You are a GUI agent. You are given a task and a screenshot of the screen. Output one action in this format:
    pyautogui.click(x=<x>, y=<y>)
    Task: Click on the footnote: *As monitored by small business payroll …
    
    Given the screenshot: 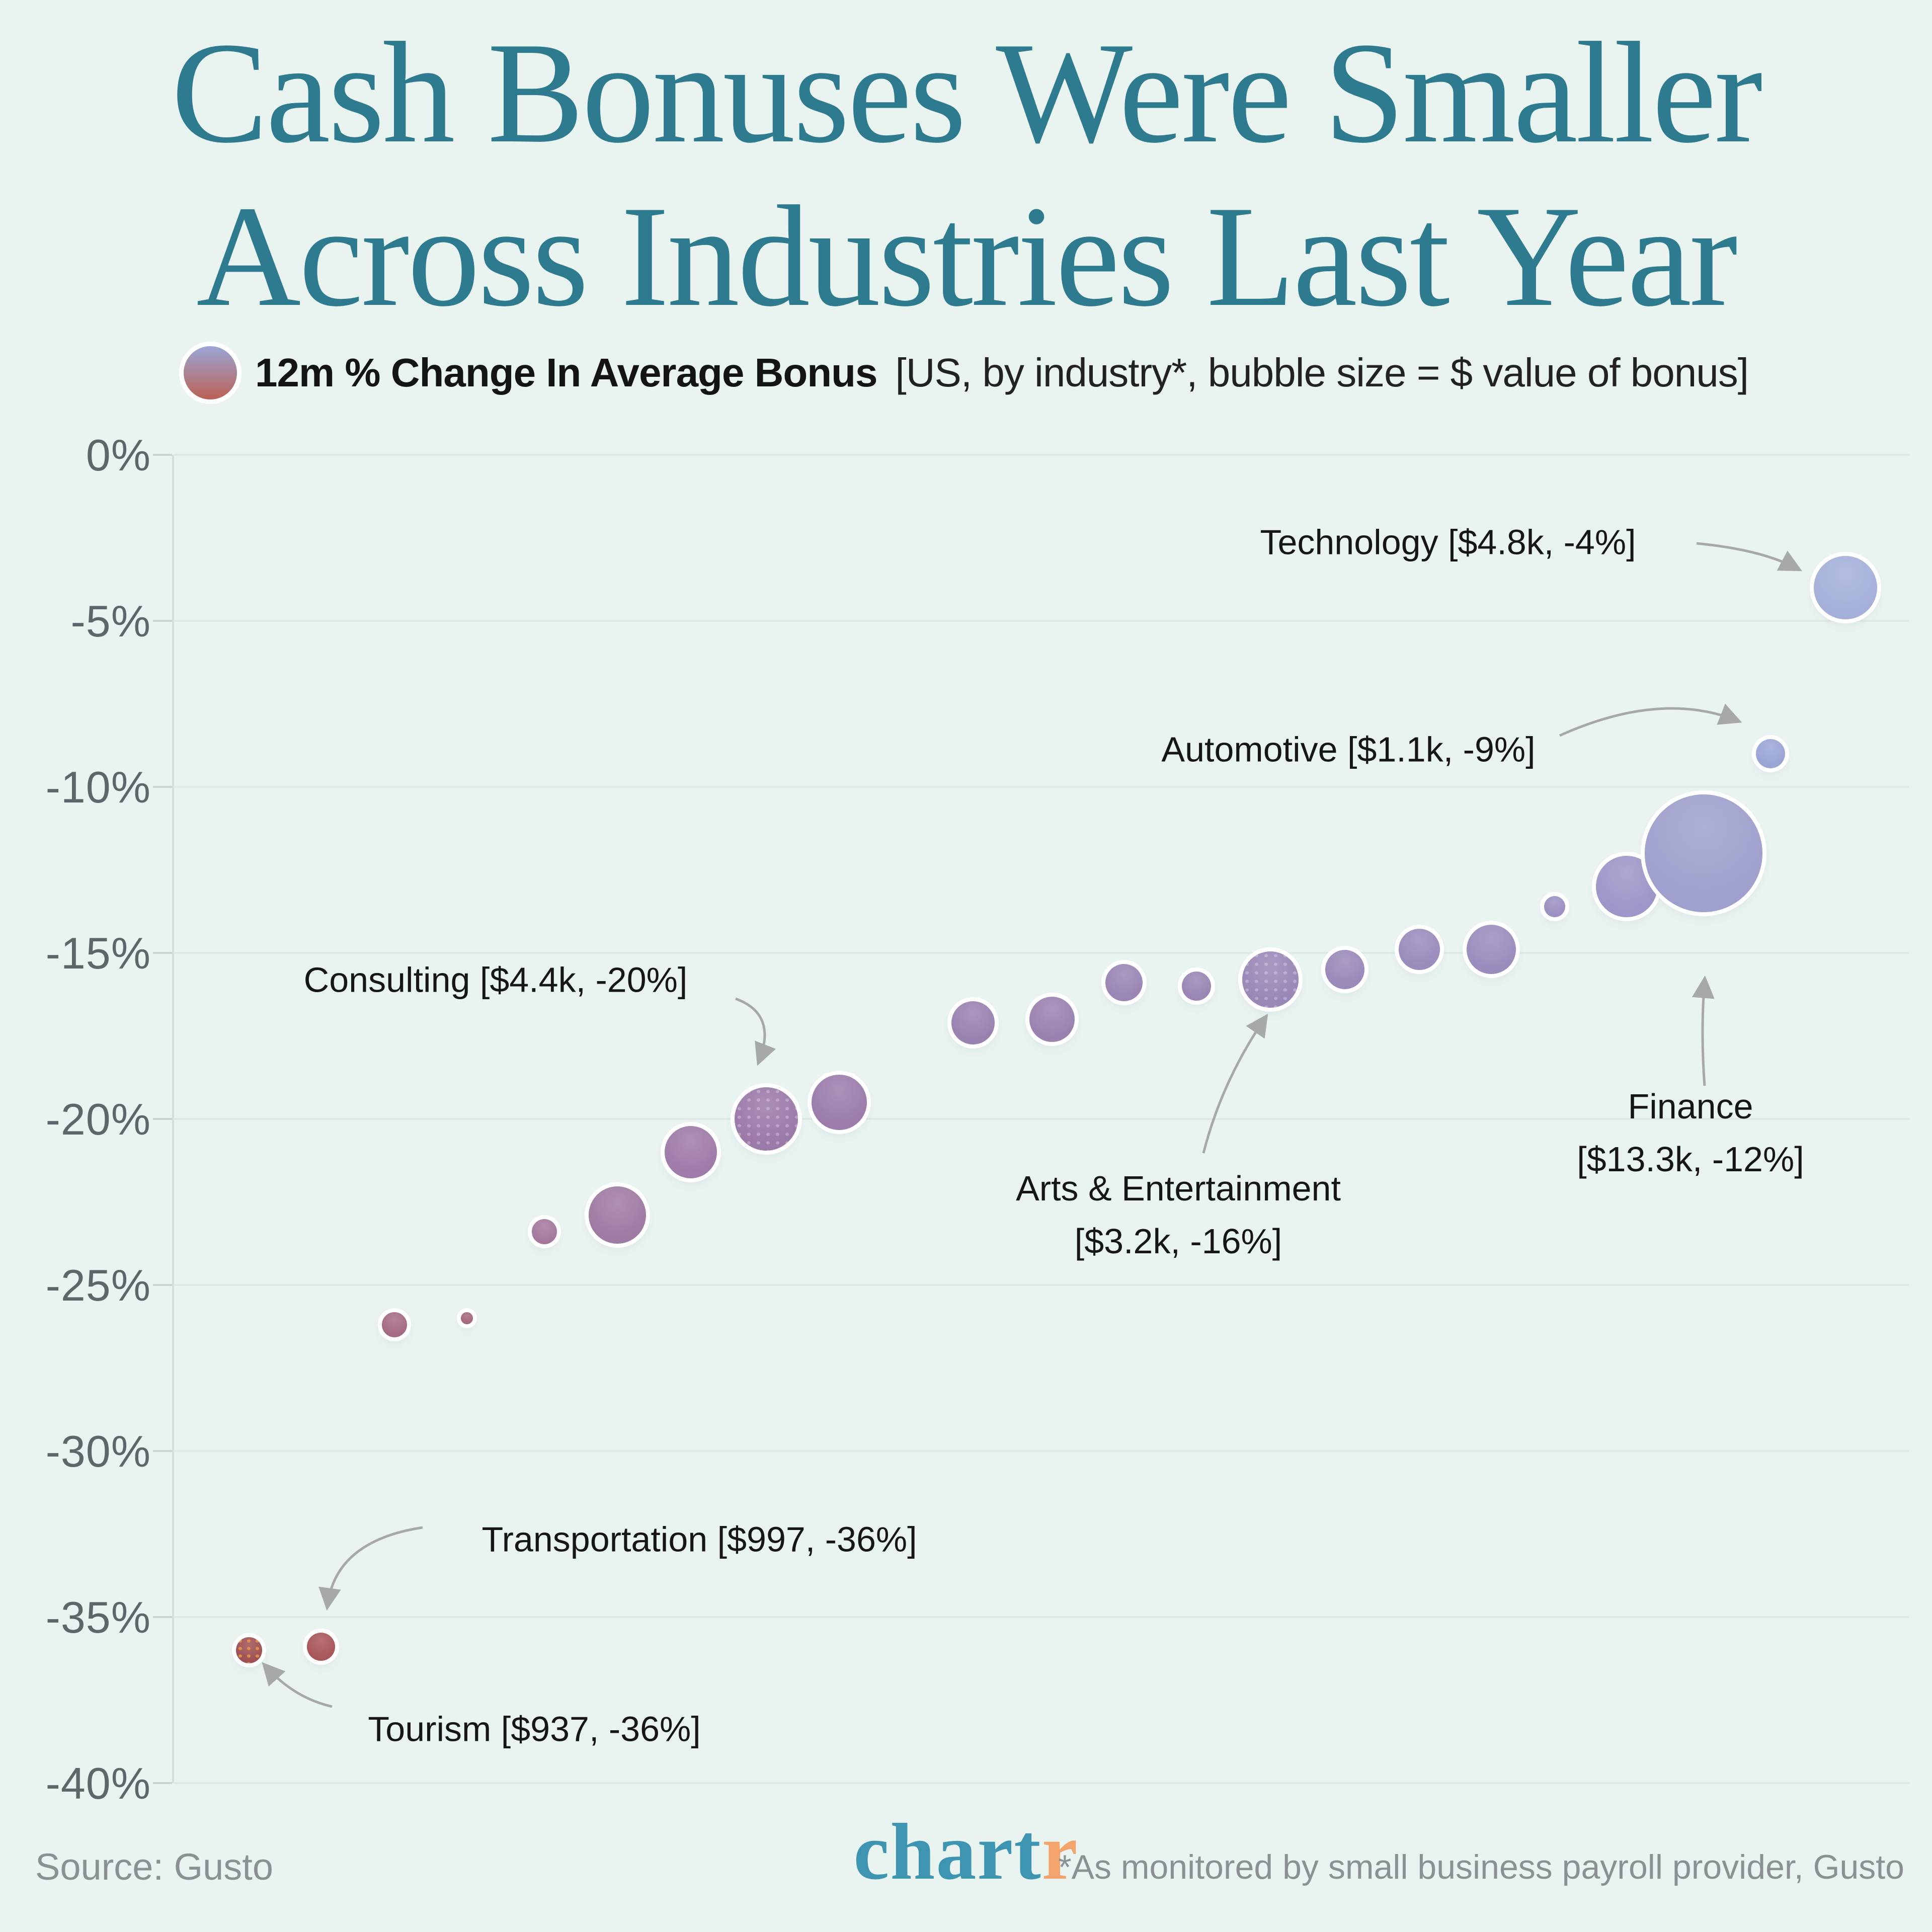 What is the action you would take?
    pyautogui.click(x=1481, y=1867)
    